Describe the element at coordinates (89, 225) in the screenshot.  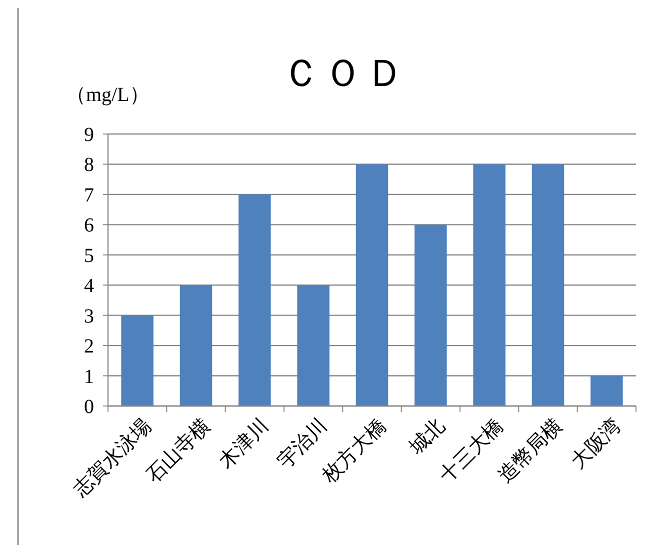
I see `y-tick-label: 6` at that location.